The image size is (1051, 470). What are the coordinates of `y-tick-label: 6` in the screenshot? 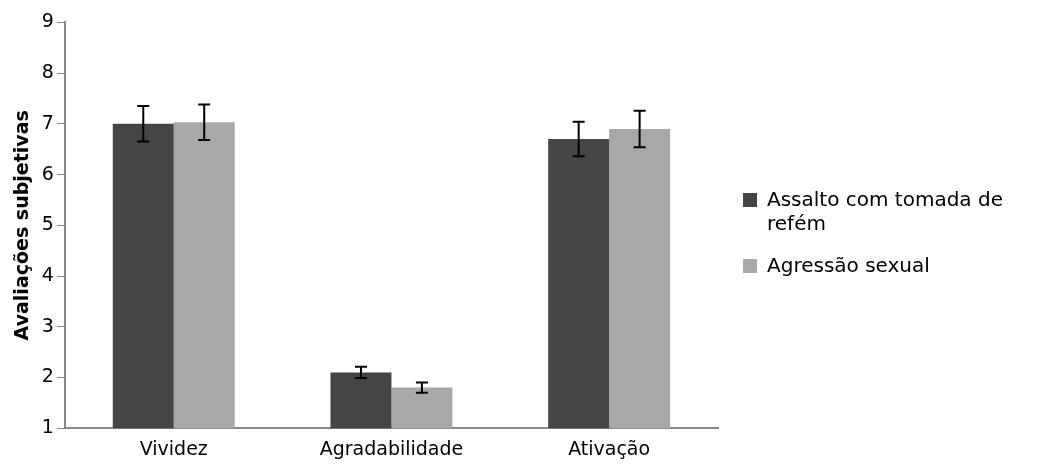 It's located at (47, 172).